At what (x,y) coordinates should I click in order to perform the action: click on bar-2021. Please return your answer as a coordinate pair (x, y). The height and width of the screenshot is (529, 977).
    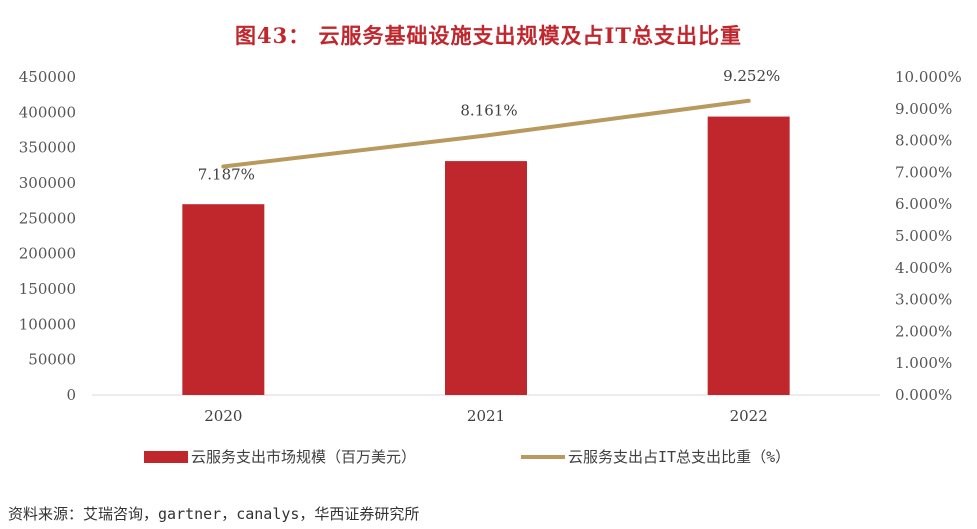
    Looking at the image, I should click on (486, 278).